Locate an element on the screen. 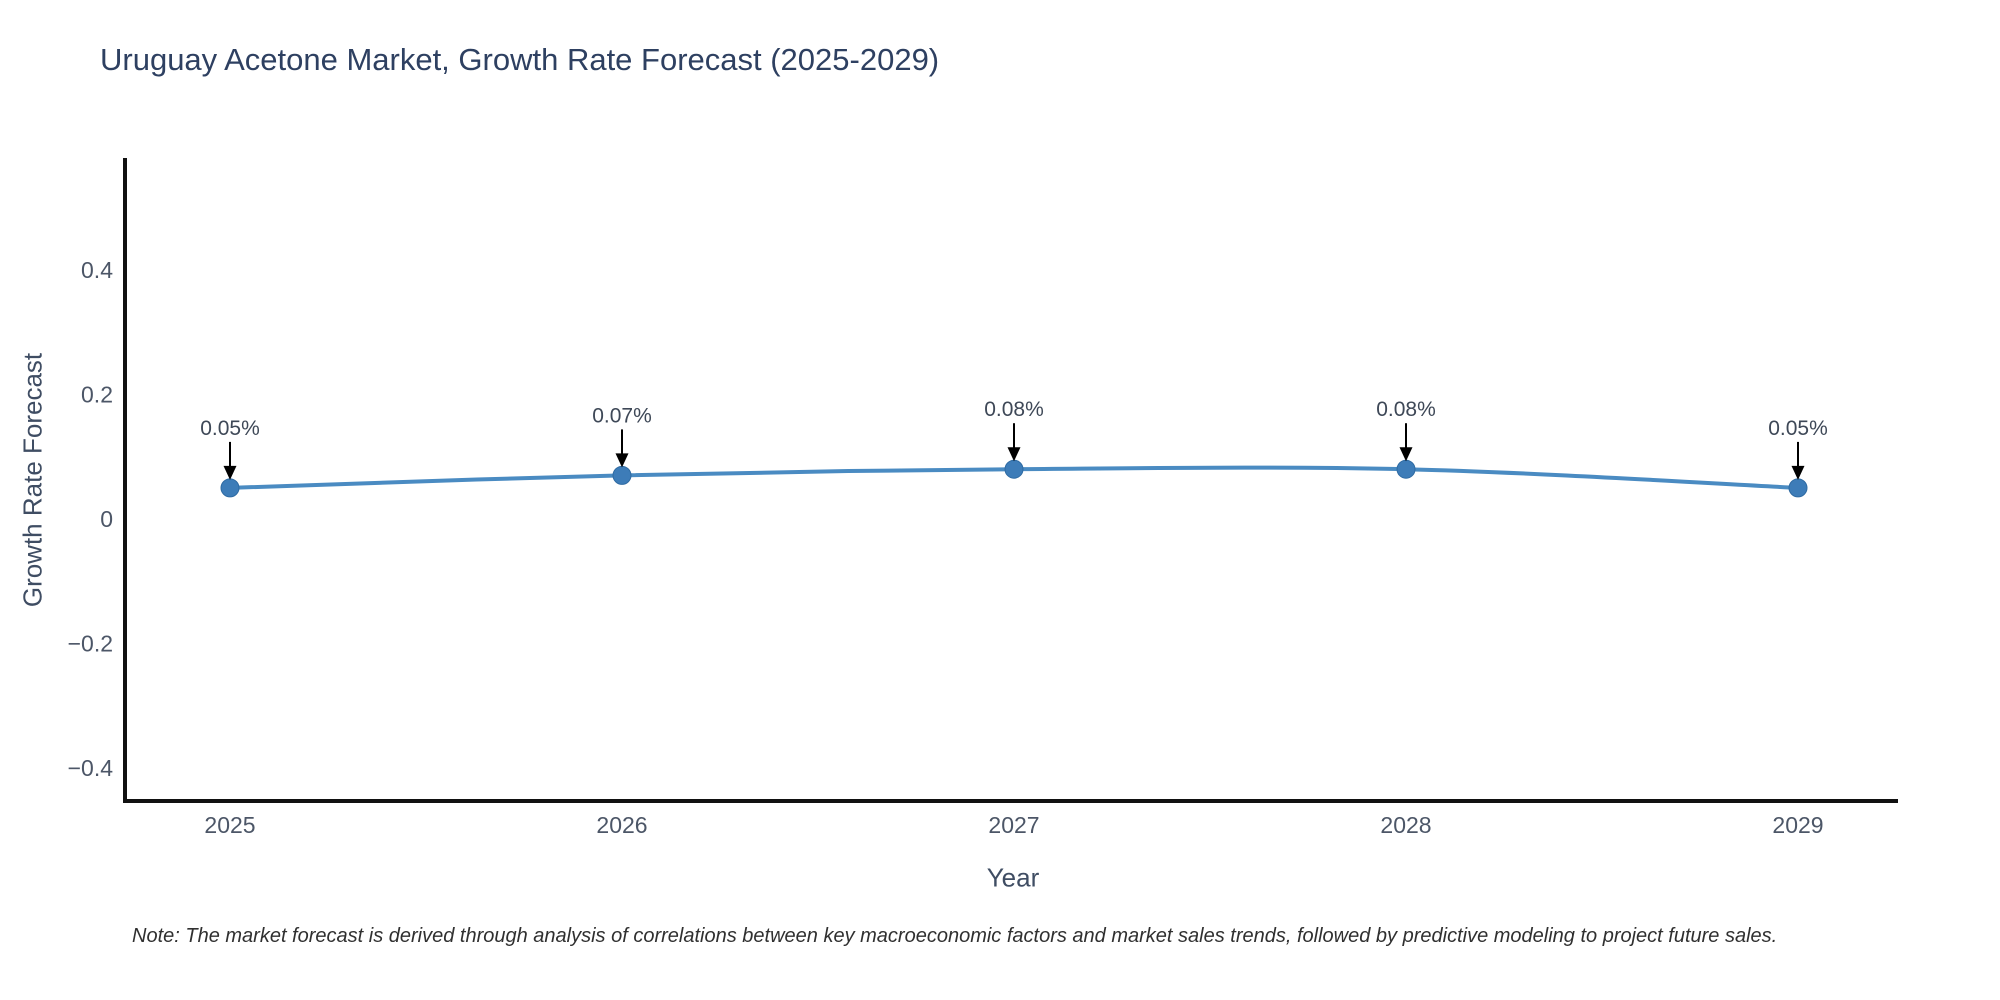 The image size is (2000, 1000). y-tick-label: −0.2 is located at coordinates (90, 644).